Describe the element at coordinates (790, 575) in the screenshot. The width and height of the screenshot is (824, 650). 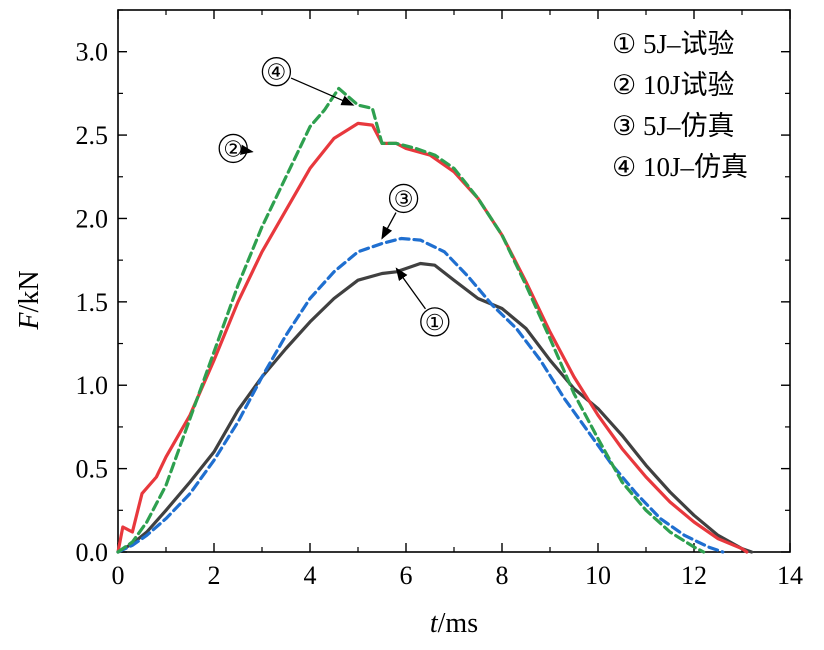
I see `x-tick-label: 14` at that location.